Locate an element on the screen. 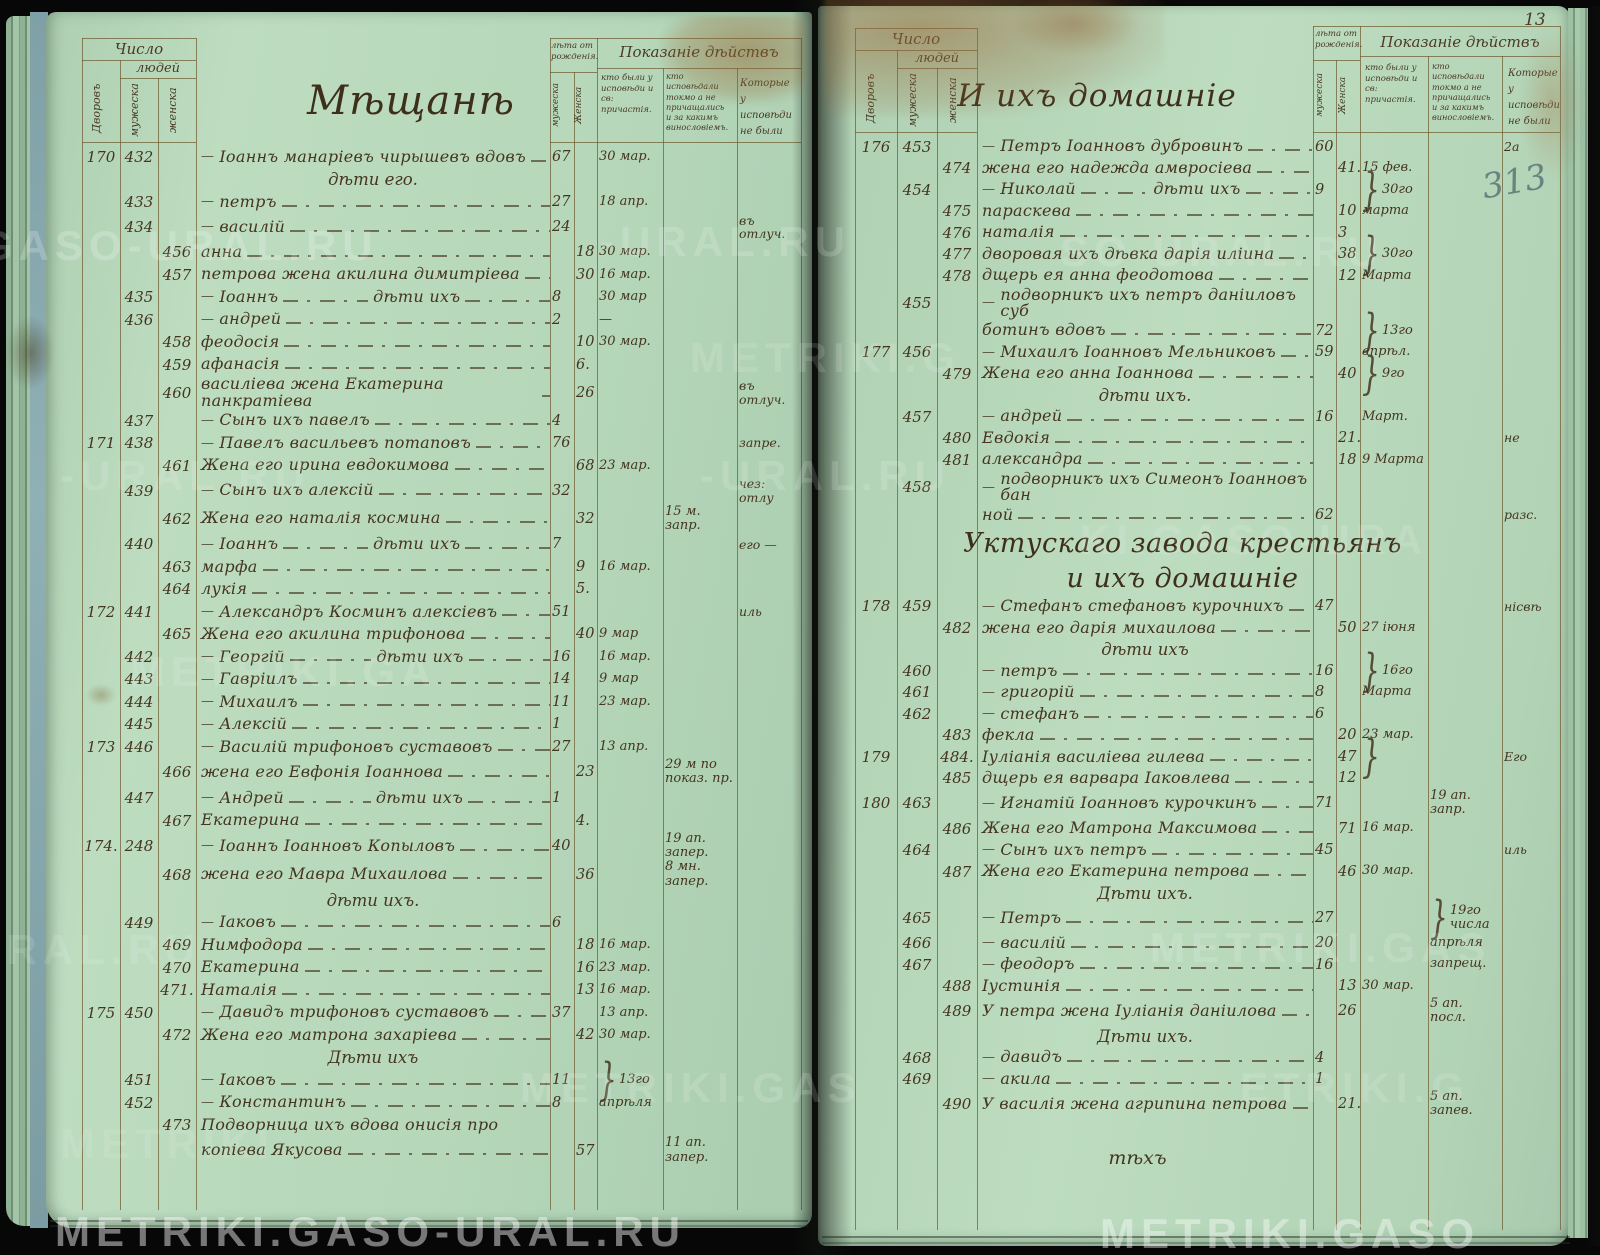 This screenshot has width=1600, height=1255. table-row: 176 453— Петръ Іоанновъ дубровинъ 60 2а is located at coordinates (1207, 147).